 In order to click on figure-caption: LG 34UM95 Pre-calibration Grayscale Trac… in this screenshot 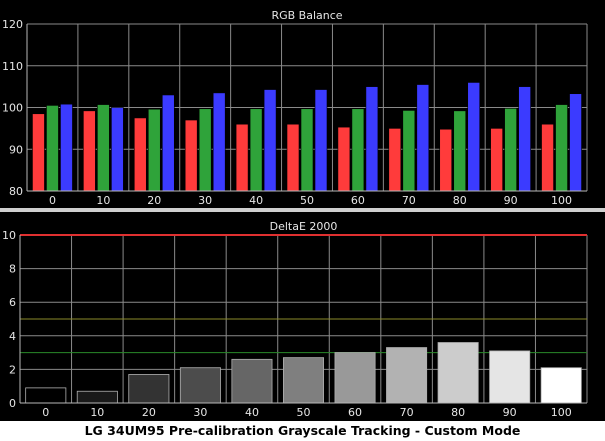, I will do `click(302, 431)`.